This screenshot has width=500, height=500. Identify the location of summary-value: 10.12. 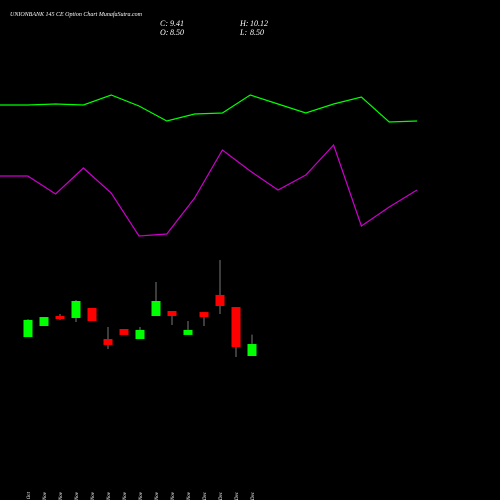
(259, 23).